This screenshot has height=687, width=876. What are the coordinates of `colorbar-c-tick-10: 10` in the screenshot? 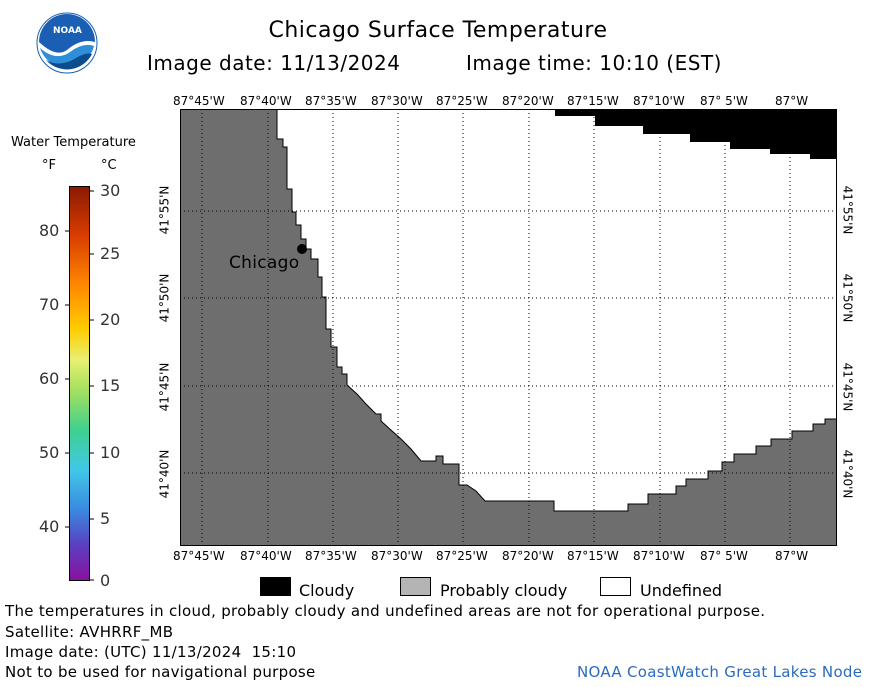 It's located at (110, 452).